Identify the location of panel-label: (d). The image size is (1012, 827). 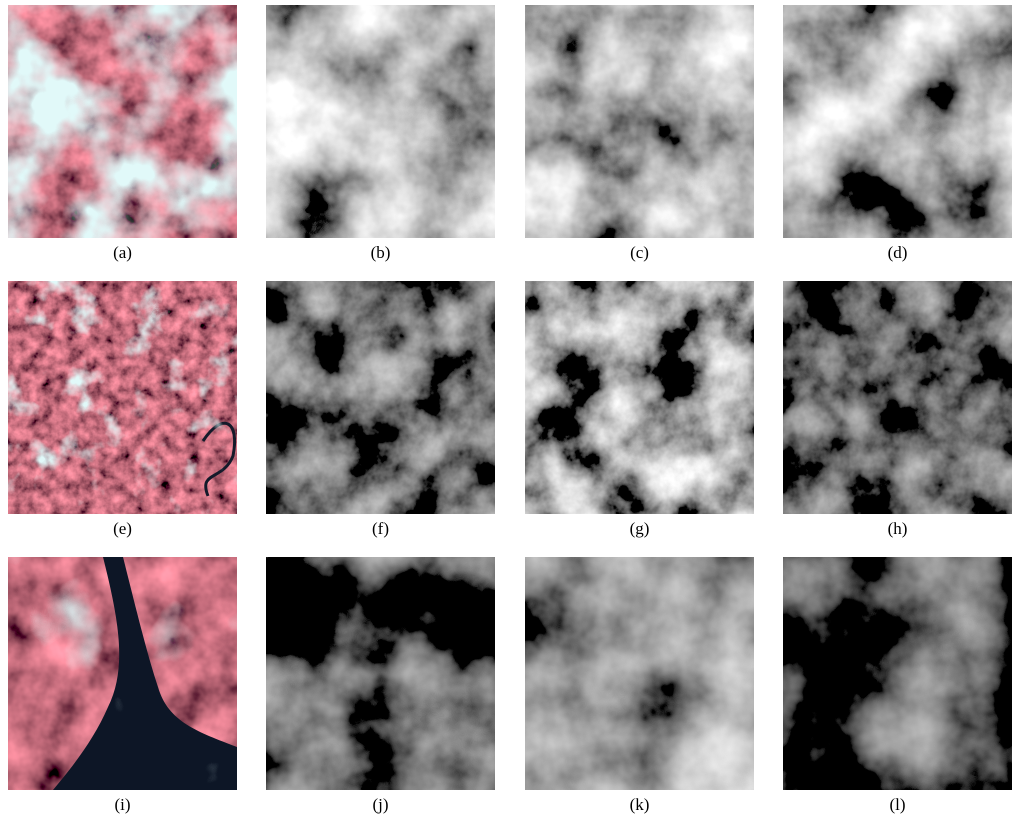
(898, 252).